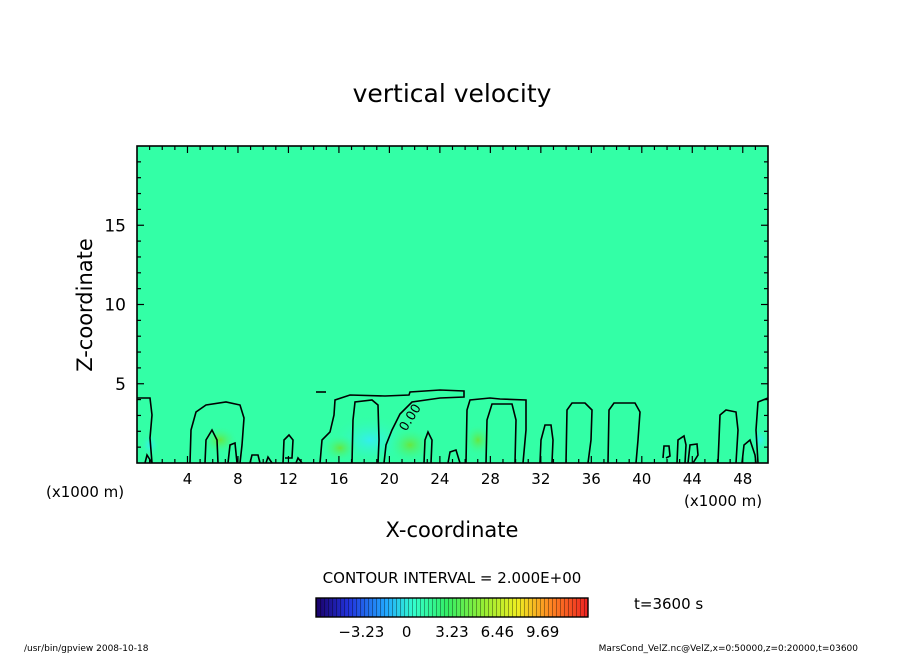 The image size is (904, 654). What do you see at coordinates (452, 578) in the screenshot?
I see `contour-interval-label: CONTOUR INTERVAL = 2.000E+00` at bounding box center [452, 578].